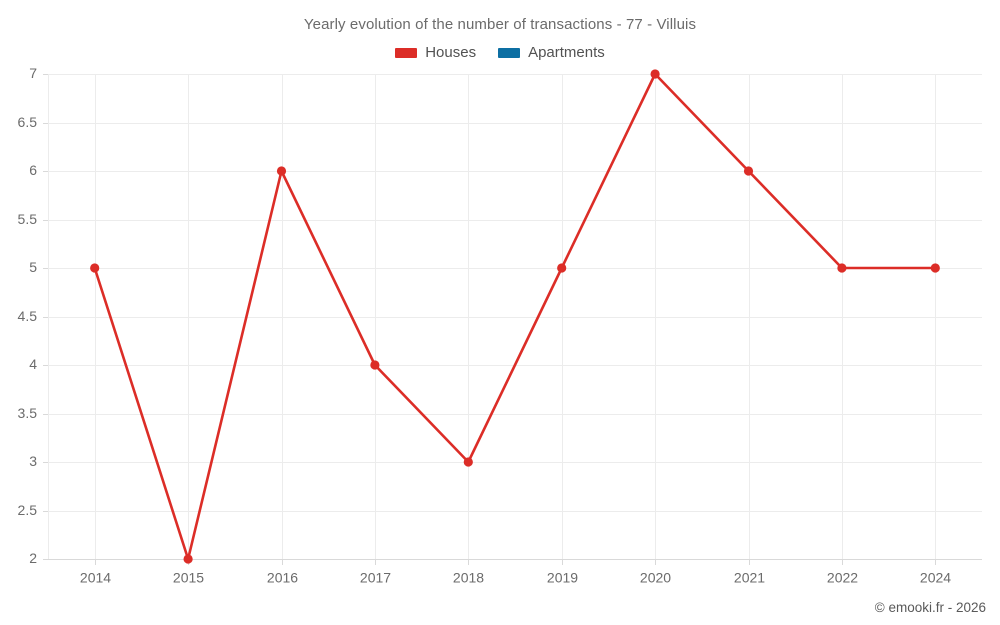 This screenshot has width=1000, height=625. I want to click on x-axis-tick-label: 2016, so click(282, 577).